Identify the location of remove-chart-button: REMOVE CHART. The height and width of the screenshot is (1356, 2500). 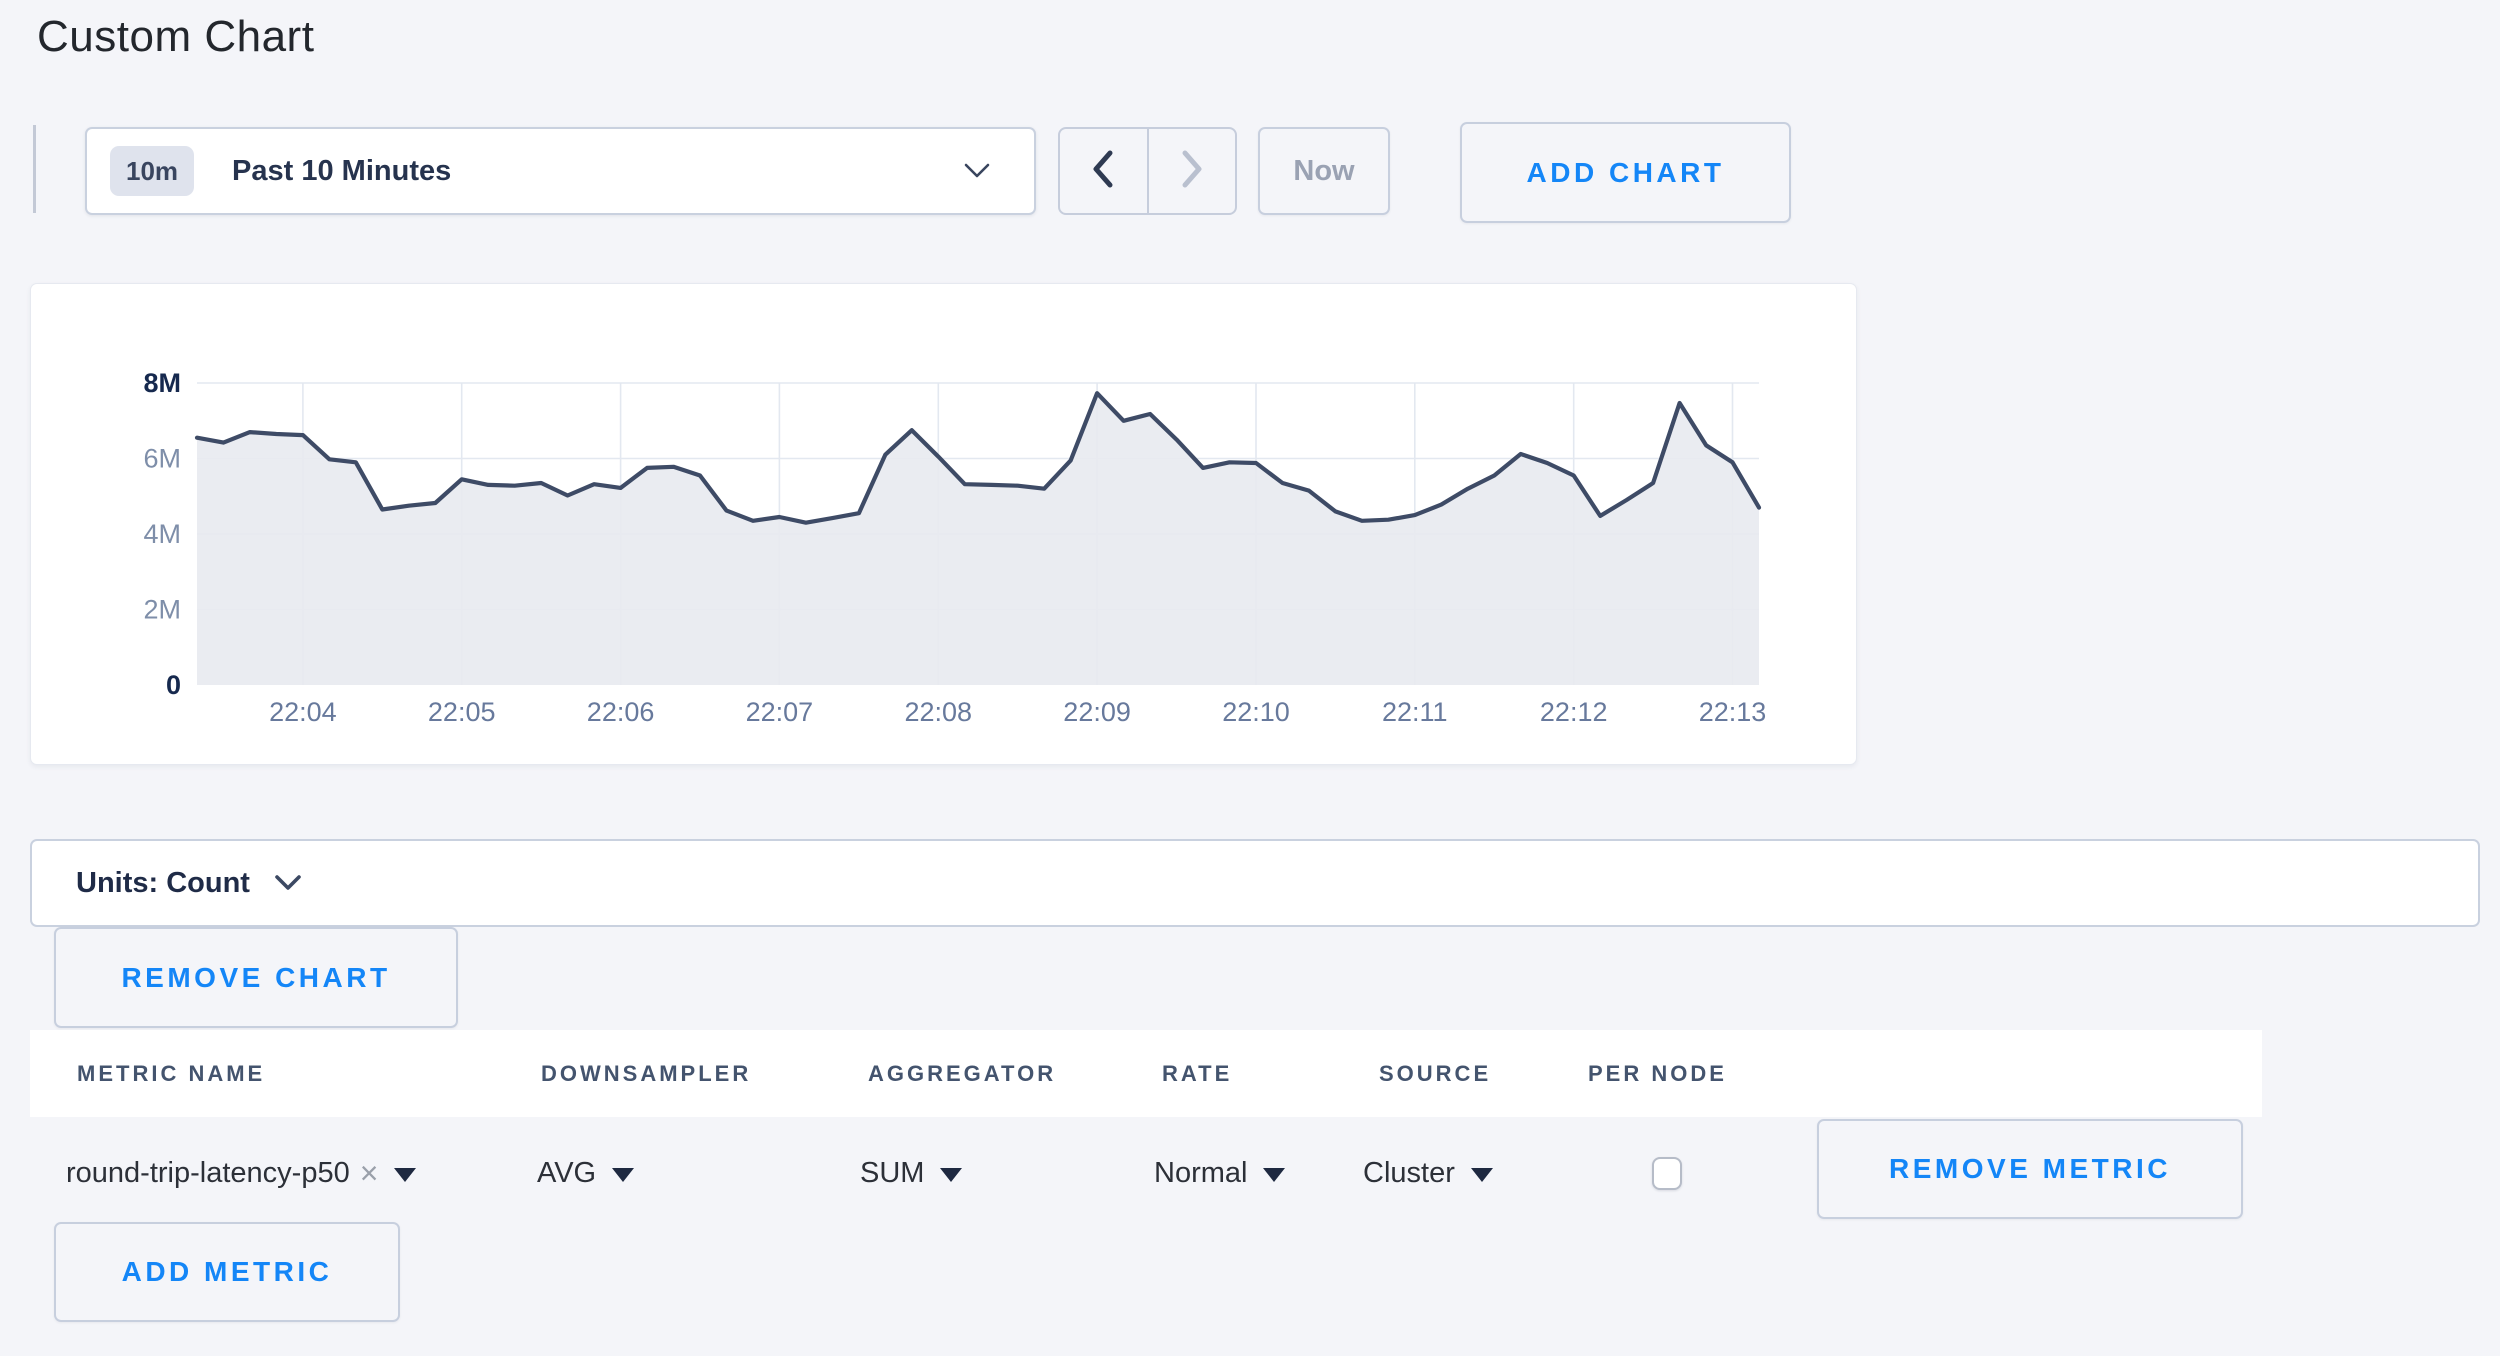
(256, 977).